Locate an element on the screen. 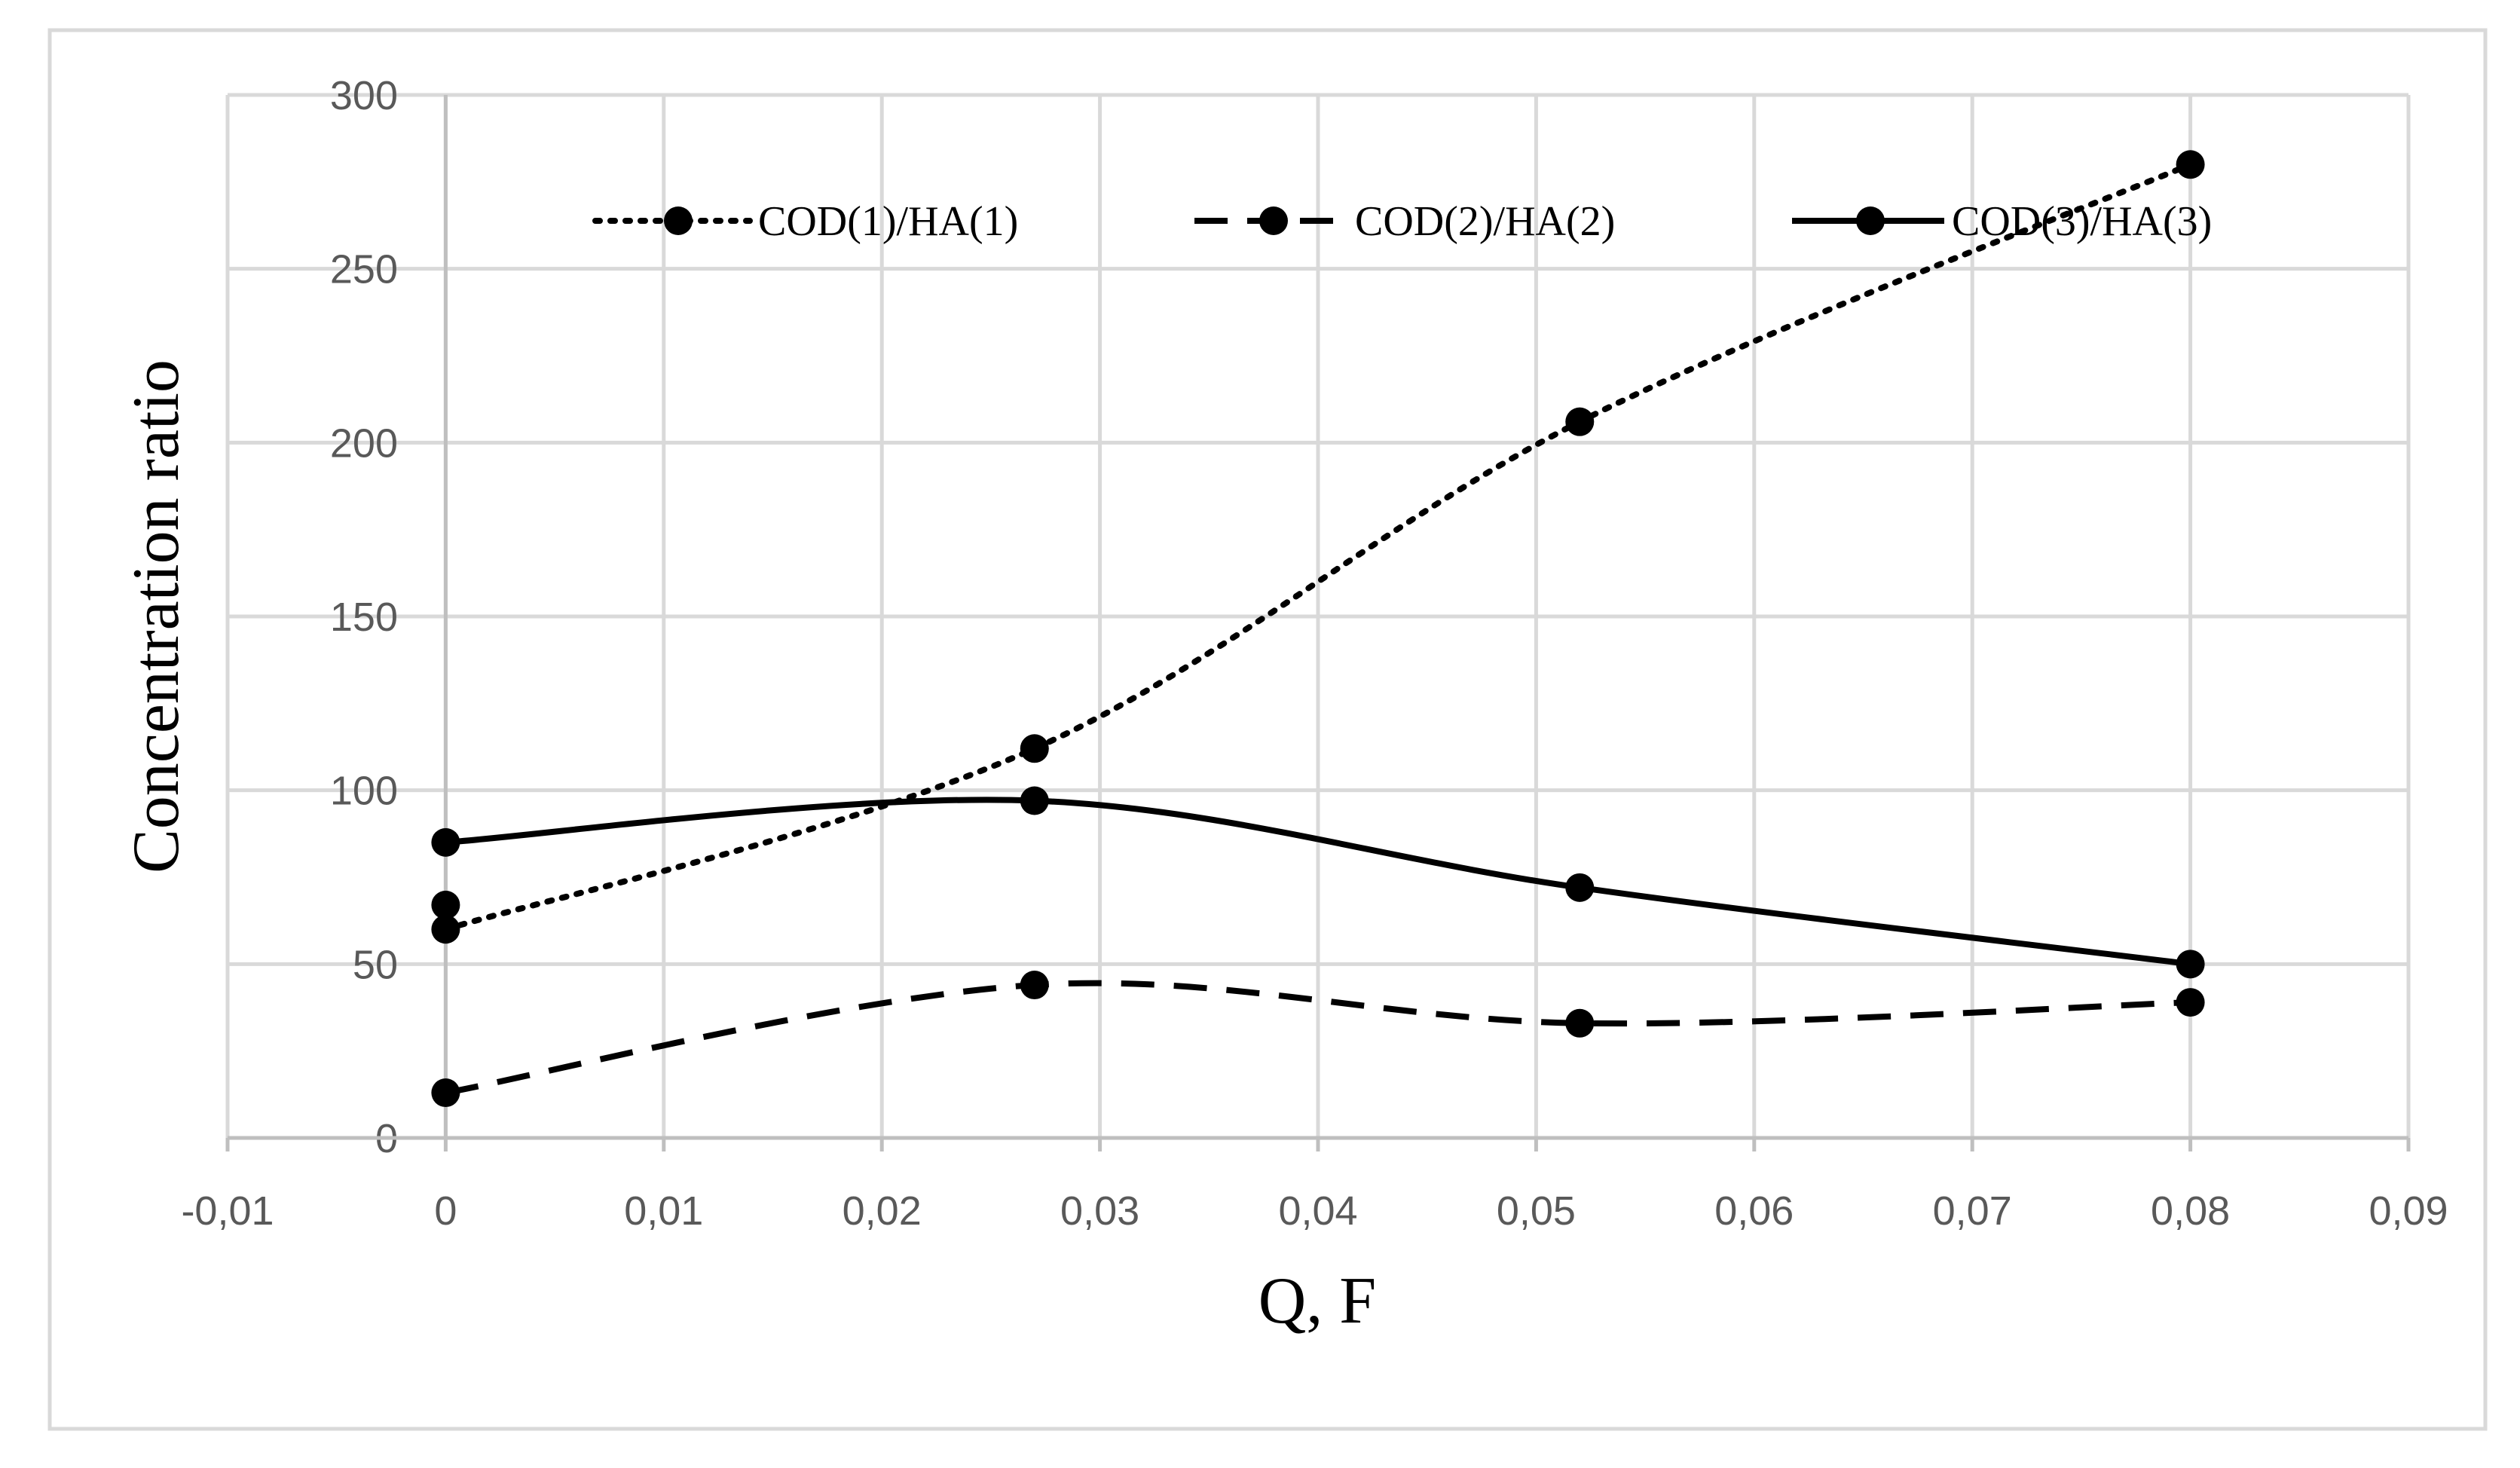 This screenshot has width=2520, height=1468. x-tick-label: 0 is located at coordinates (445, 1211).